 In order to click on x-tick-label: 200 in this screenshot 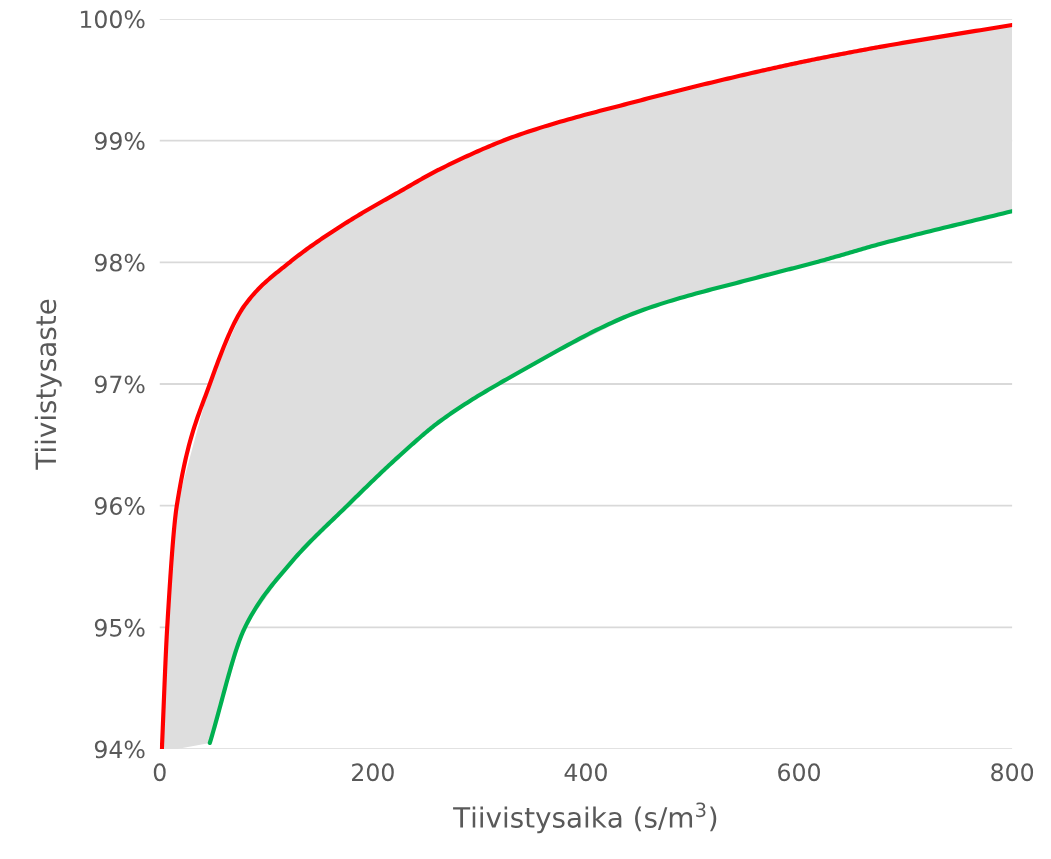, I will do `click(373, 772)`.